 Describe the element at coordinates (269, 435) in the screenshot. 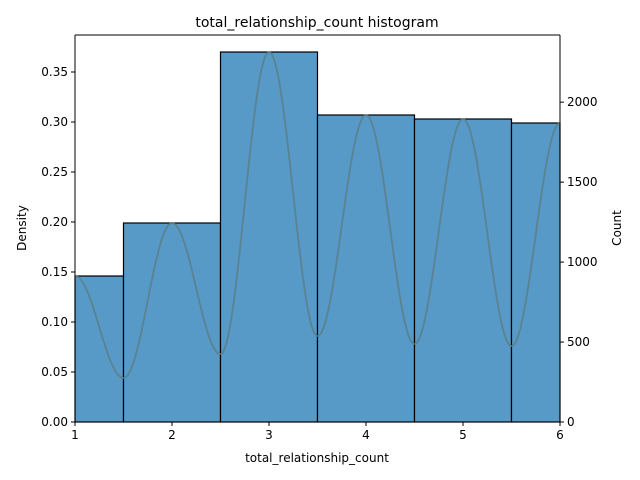

I see `x-tick-label: 3` at that location.